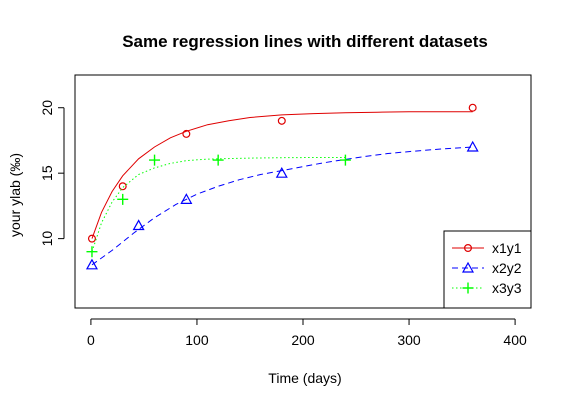 This screenshot has width=572, height=406. What do you see at coordinates (507, 248) in the screenshot?
I see `legend-label-x1y1: x1y1` at bounding box center [507, 248].